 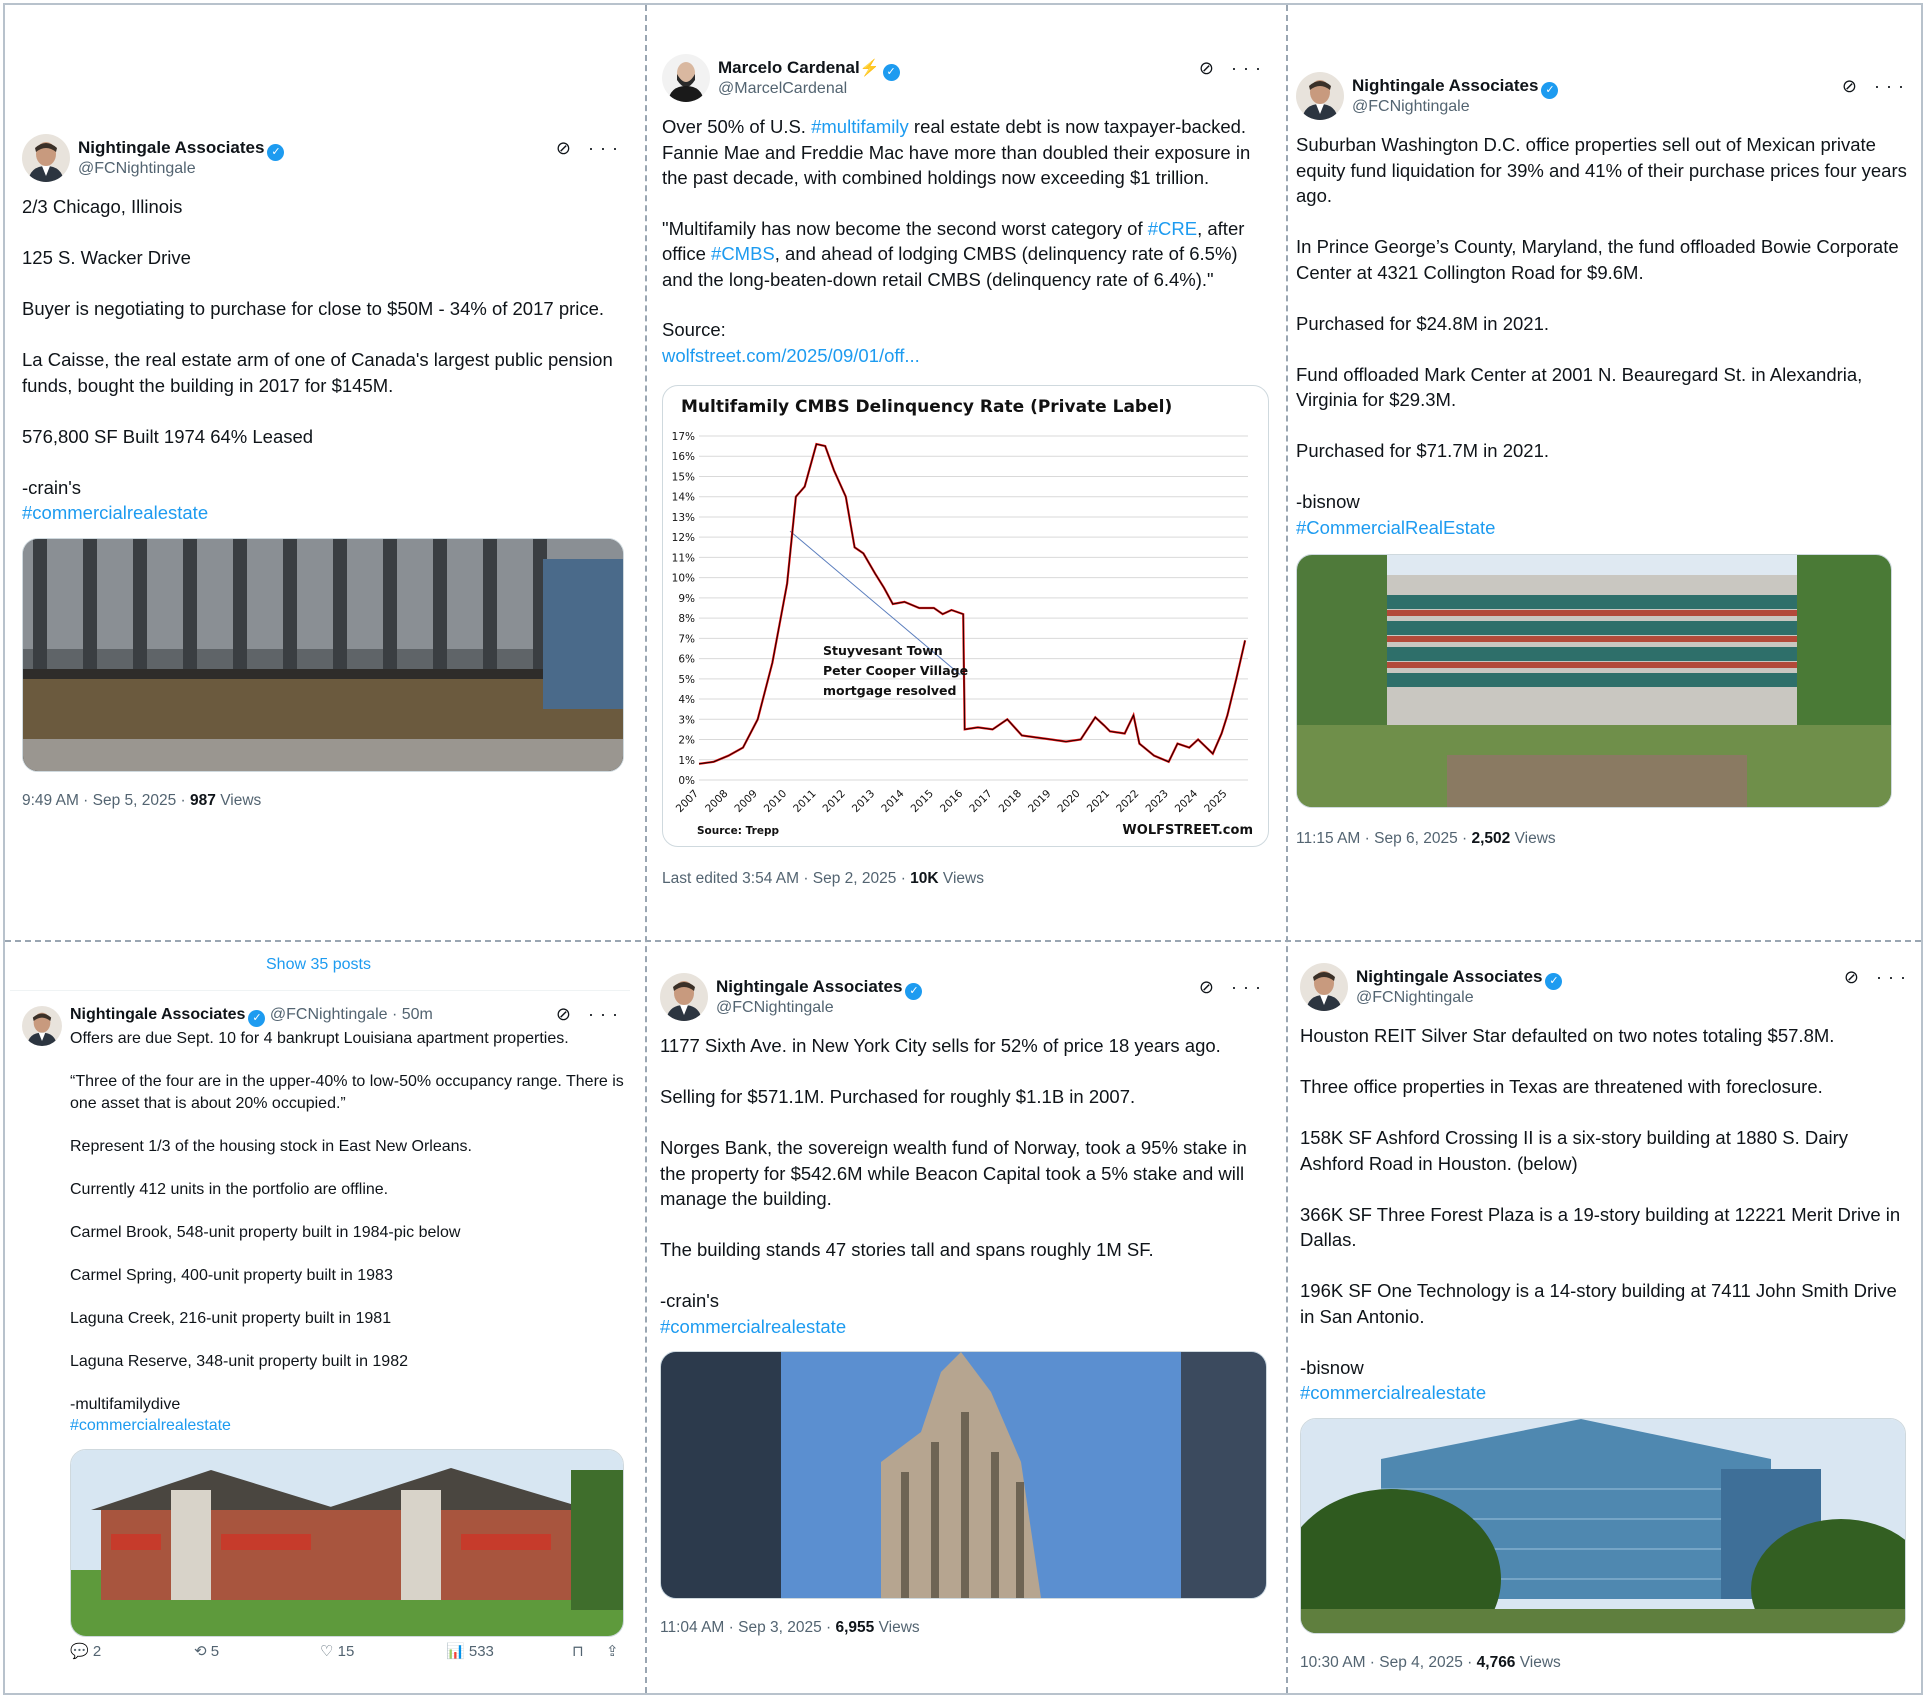 I want to click on x-tick-label: 2022, so click(x=1127, y=801).